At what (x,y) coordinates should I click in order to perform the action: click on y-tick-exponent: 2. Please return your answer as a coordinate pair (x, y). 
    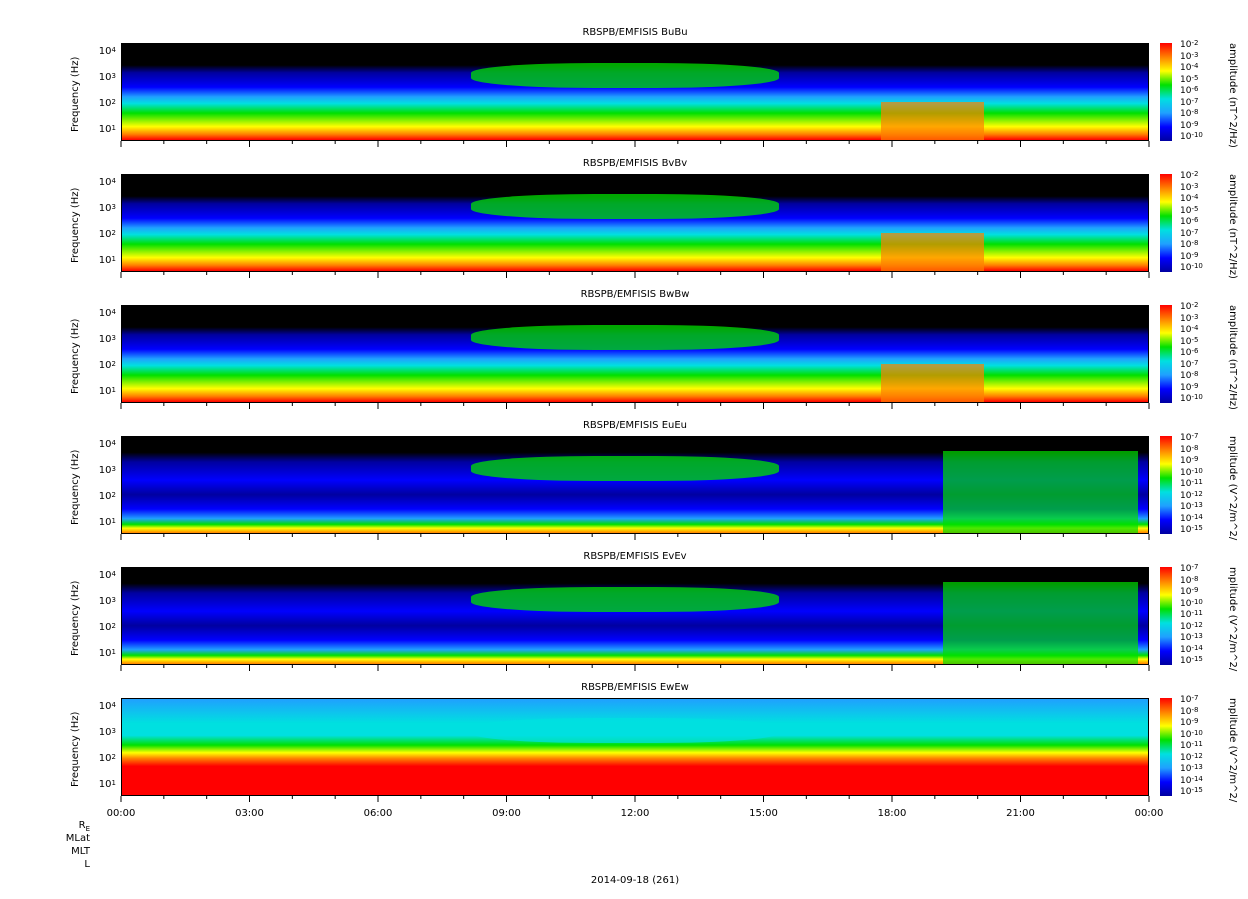
    Looking at the image, I should click on (113, 102).